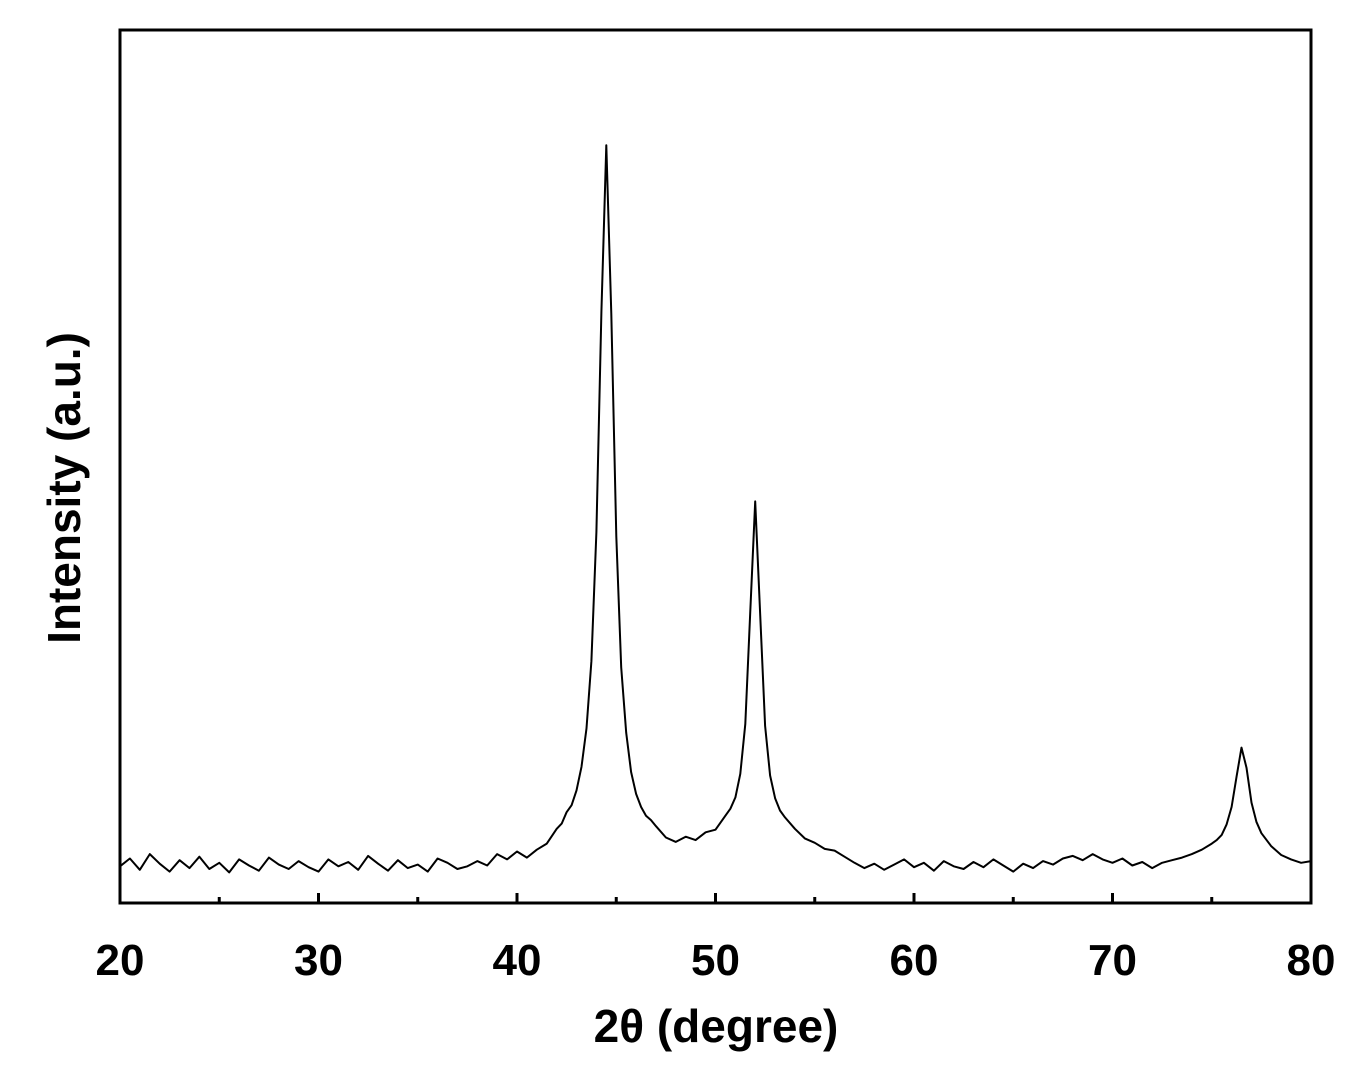  I want to click on x-tick-label: 50, so click(715, 960).